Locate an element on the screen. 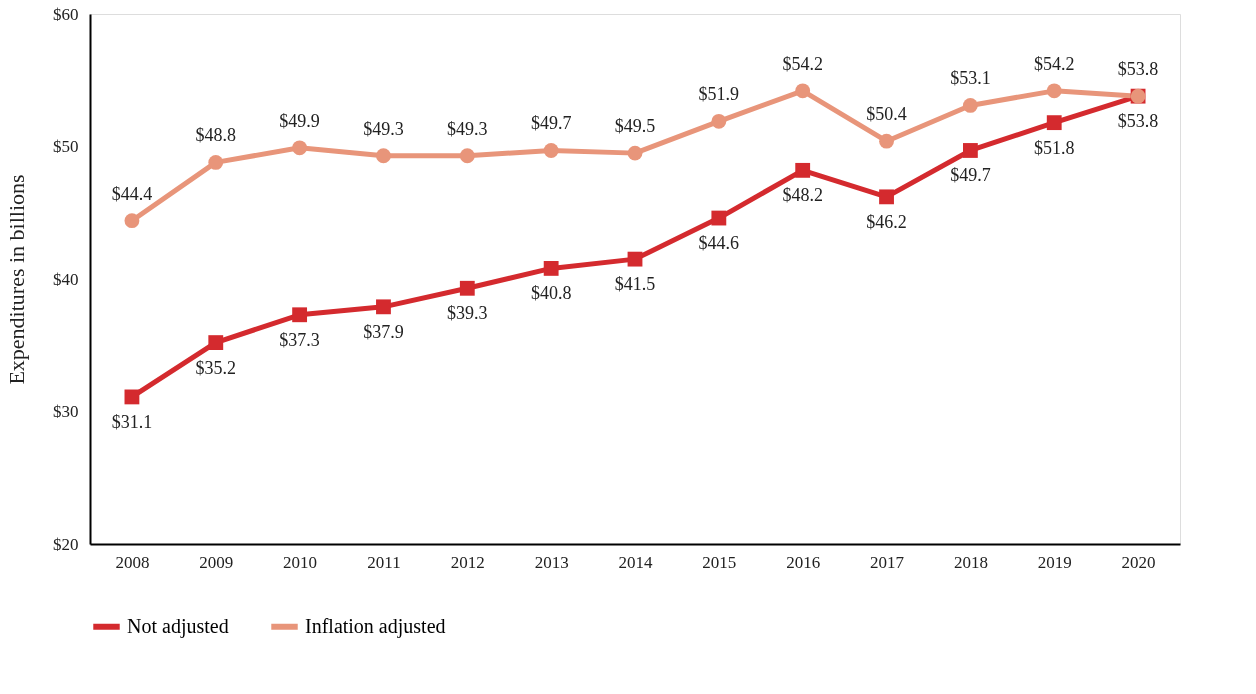  data-label: $44.4 is located at coordinates (132, 193).